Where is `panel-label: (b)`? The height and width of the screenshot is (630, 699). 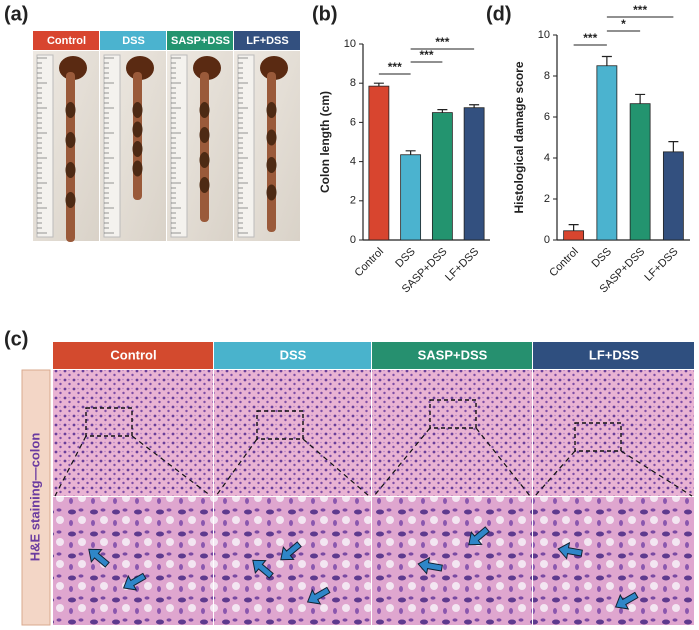
panel-label: (b) is located at coordinates (325, 14).